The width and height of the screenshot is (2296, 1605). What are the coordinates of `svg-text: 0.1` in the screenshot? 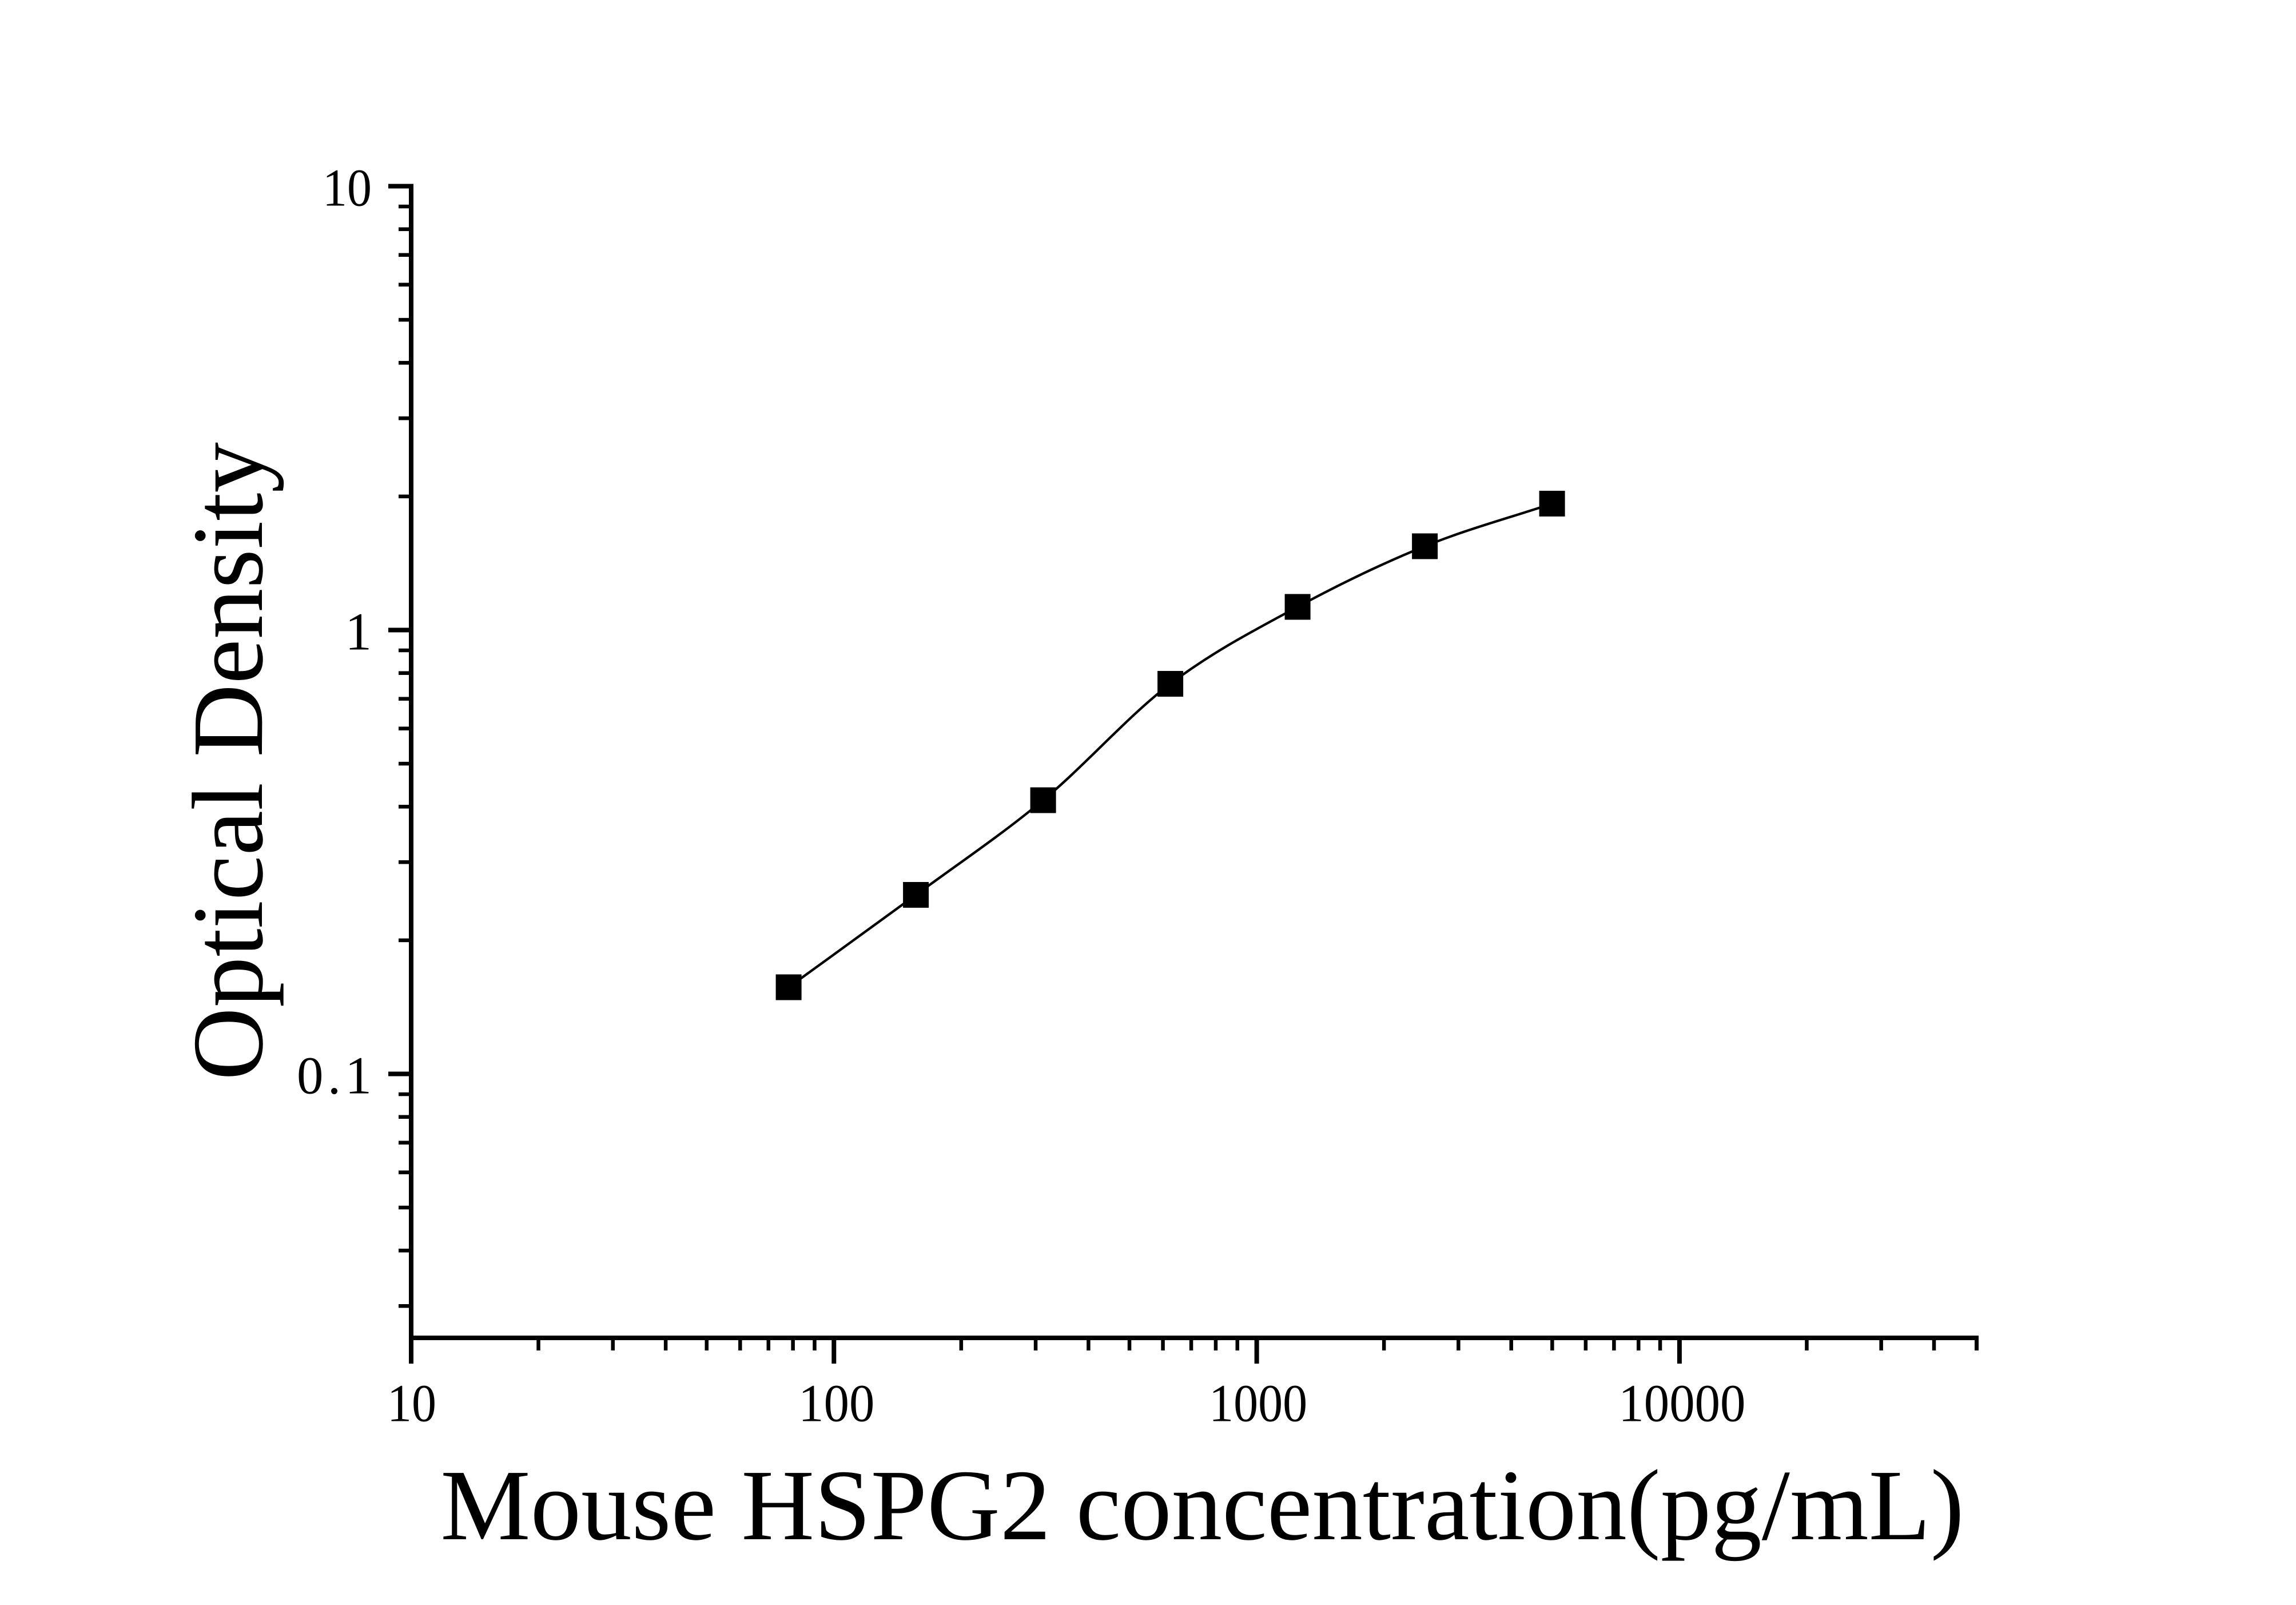 It's located at (335, 1076).